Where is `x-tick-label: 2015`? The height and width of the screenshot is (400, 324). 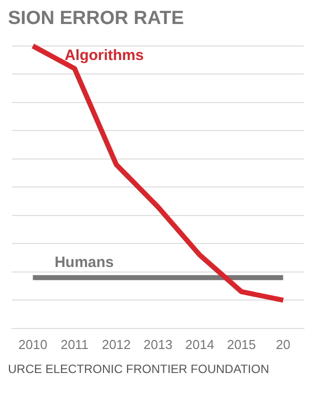 x-tick-label: 2015 is located at coordinates (241, 344).